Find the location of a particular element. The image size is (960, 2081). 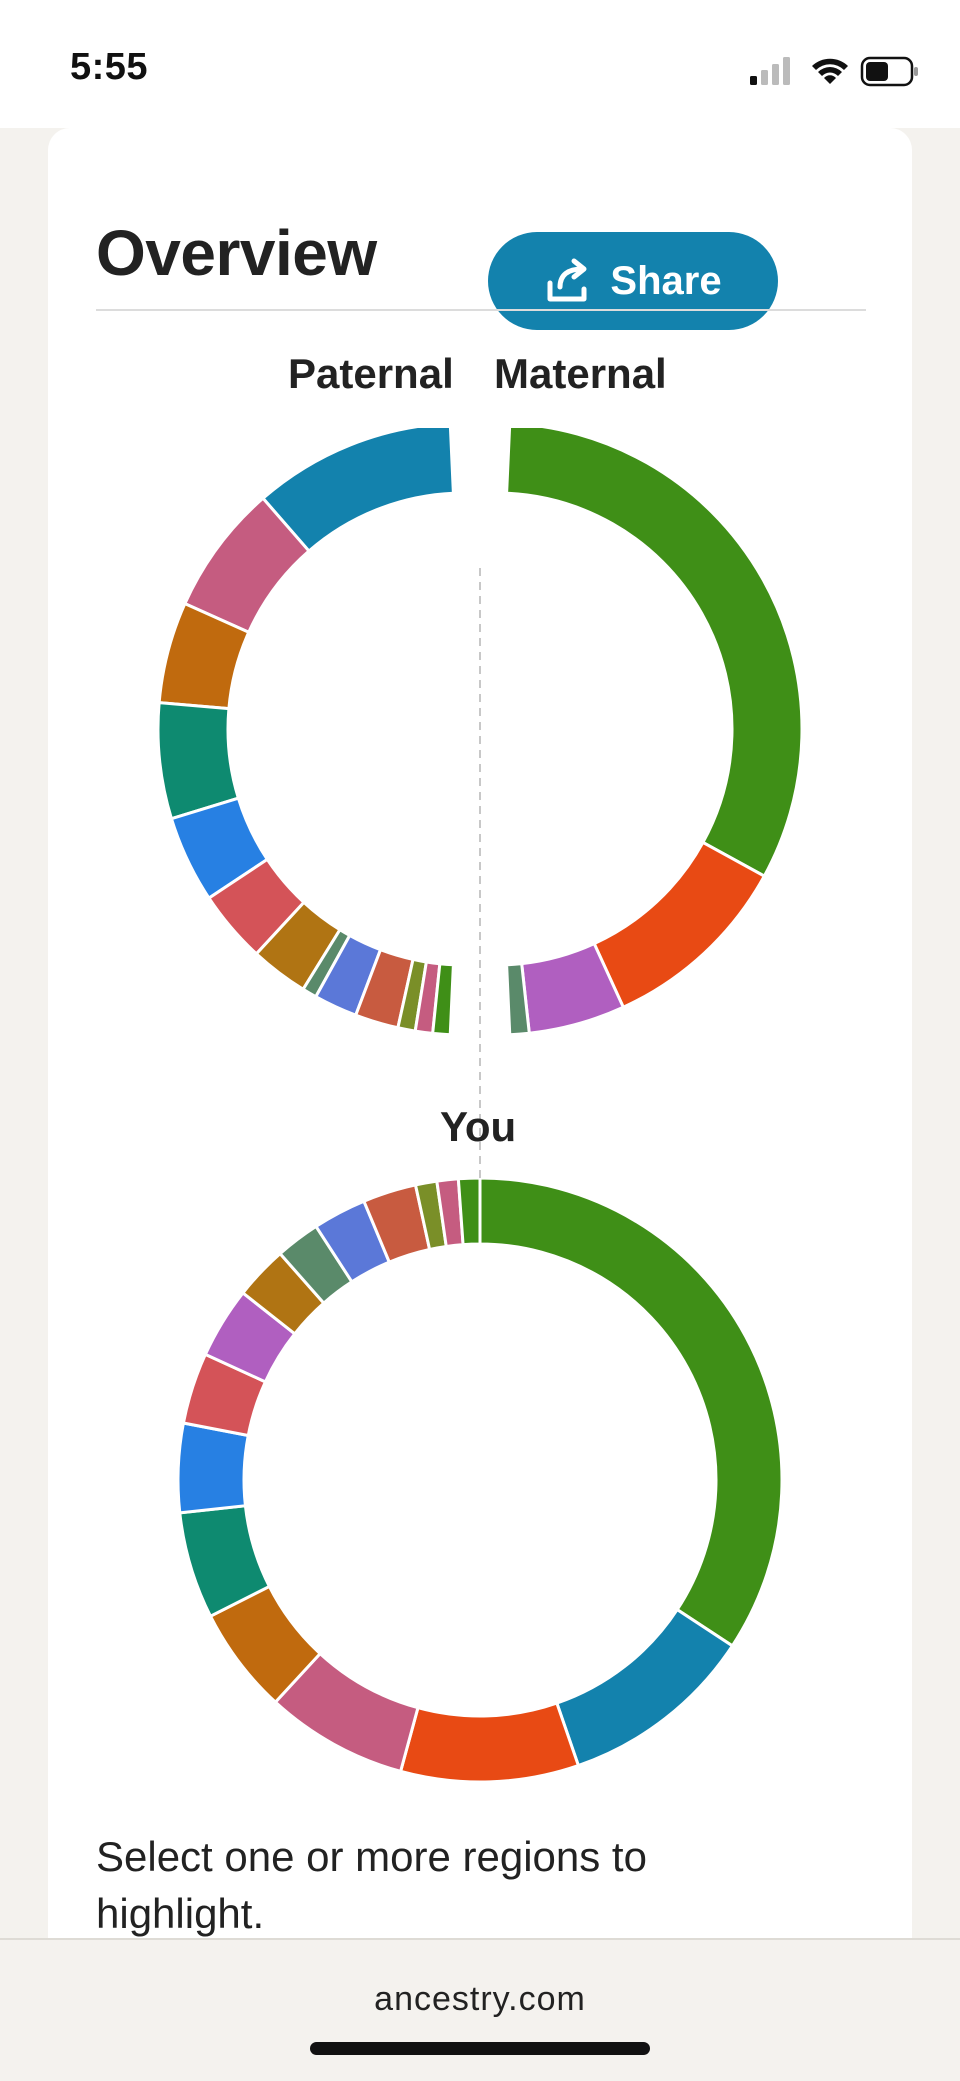

status-bar: 5:55 is located at coordinates (480, 64).